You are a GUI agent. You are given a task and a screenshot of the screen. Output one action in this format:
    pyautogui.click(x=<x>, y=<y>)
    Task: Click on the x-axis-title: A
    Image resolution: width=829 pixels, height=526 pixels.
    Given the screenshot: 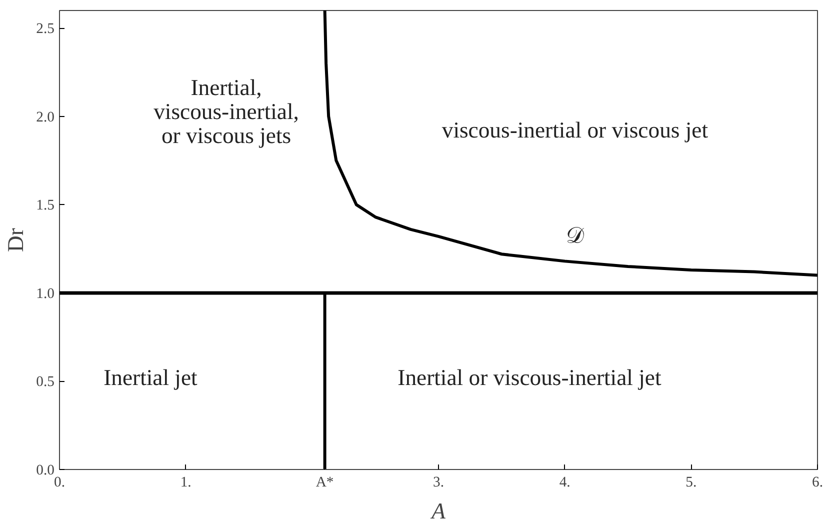 What is the action you would take?
    pyautogui.click(x=438, y=511)
    